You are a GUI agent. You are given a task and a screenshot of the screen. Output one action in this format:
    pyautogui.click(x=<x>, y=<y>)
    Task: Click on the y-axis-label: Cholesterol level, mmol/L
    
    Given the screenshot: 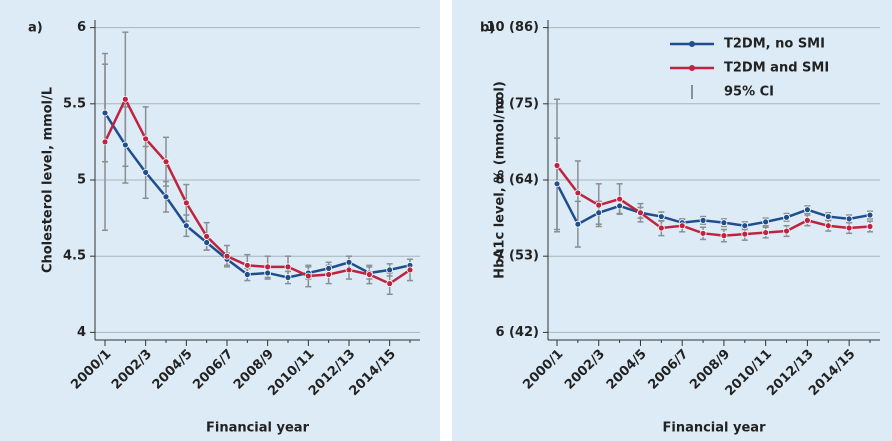 What is the action you would take?
    pyautogui.click(x=48, y=180)
    